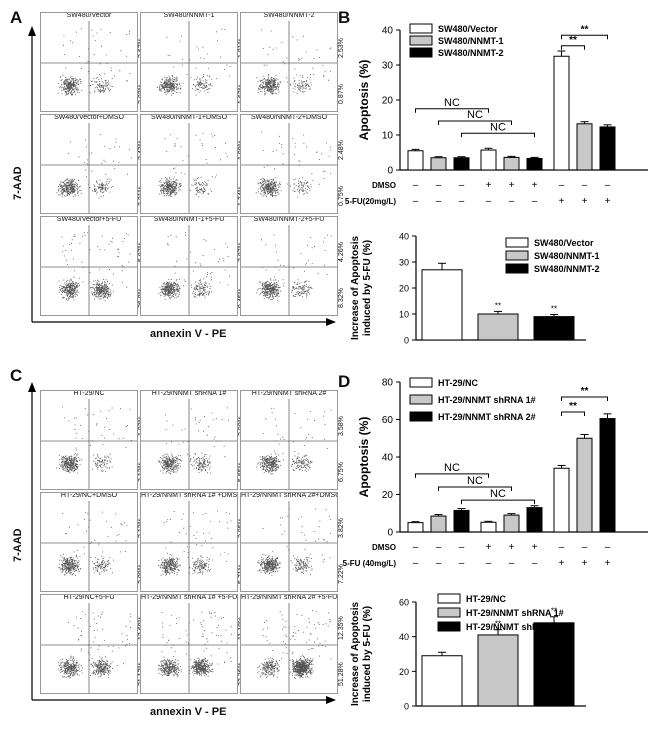  What do you see at coordinates (289, 440) in the screenshot?
I see `flow-plot: HT-29/NNMT shRNA 2#` at bounding box center [289, 440].